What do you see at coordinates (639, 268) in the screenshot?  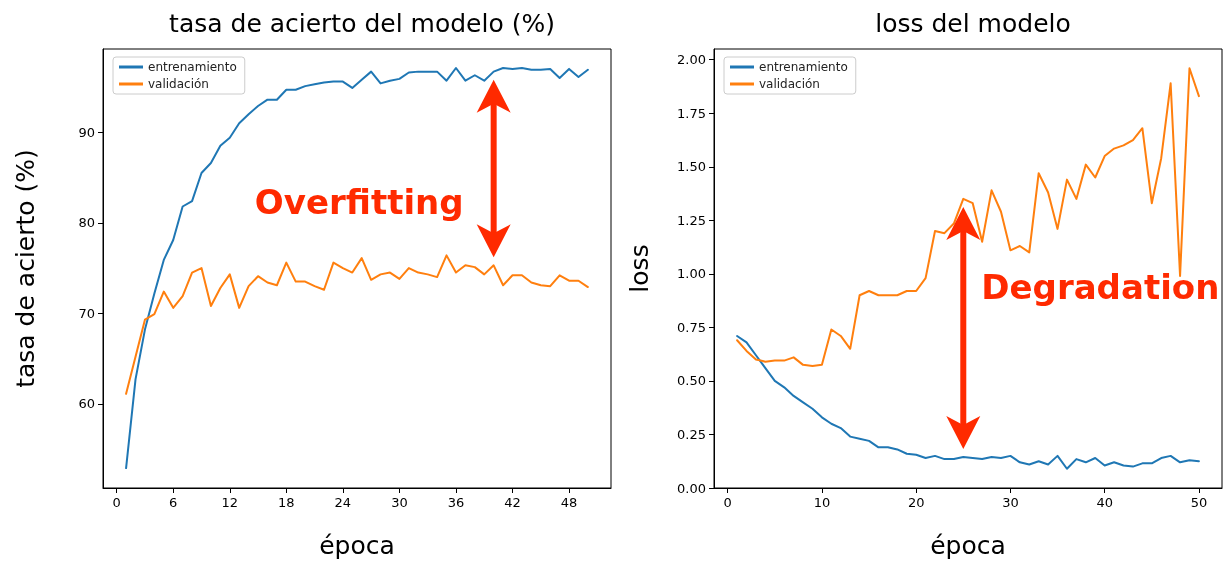 I see `y-axis-title: loss` at bounding box center [639, 268].